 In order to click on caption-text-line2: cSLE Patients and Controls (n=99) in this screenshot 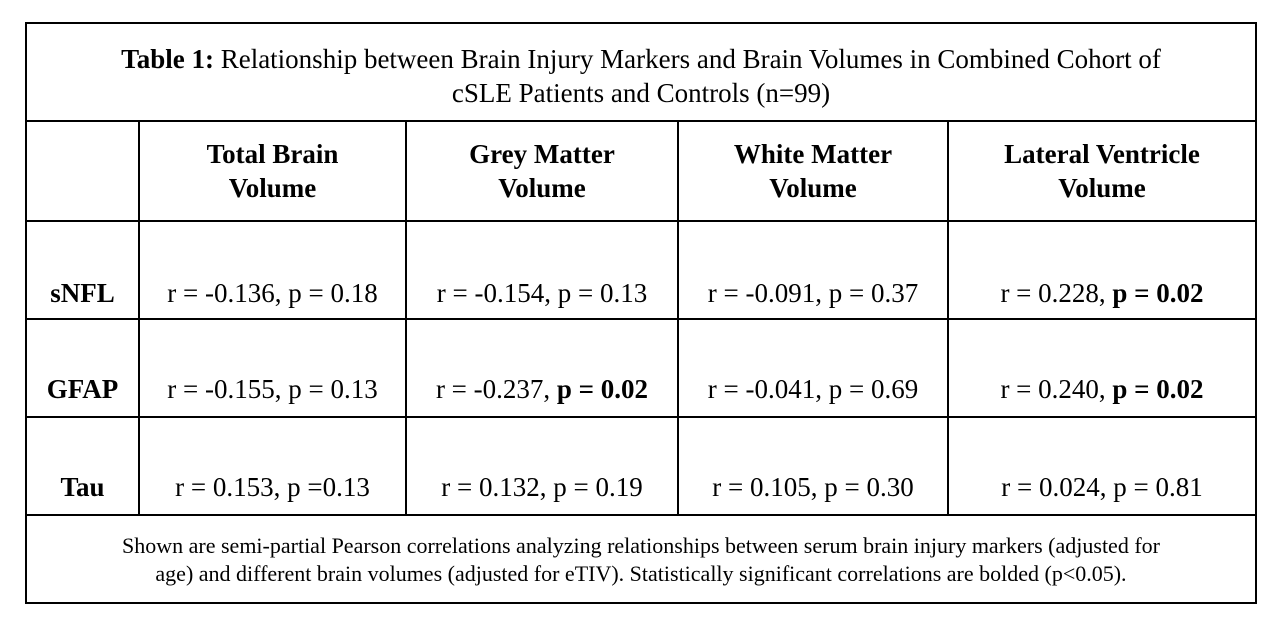, I will do `click(641, 93)`.